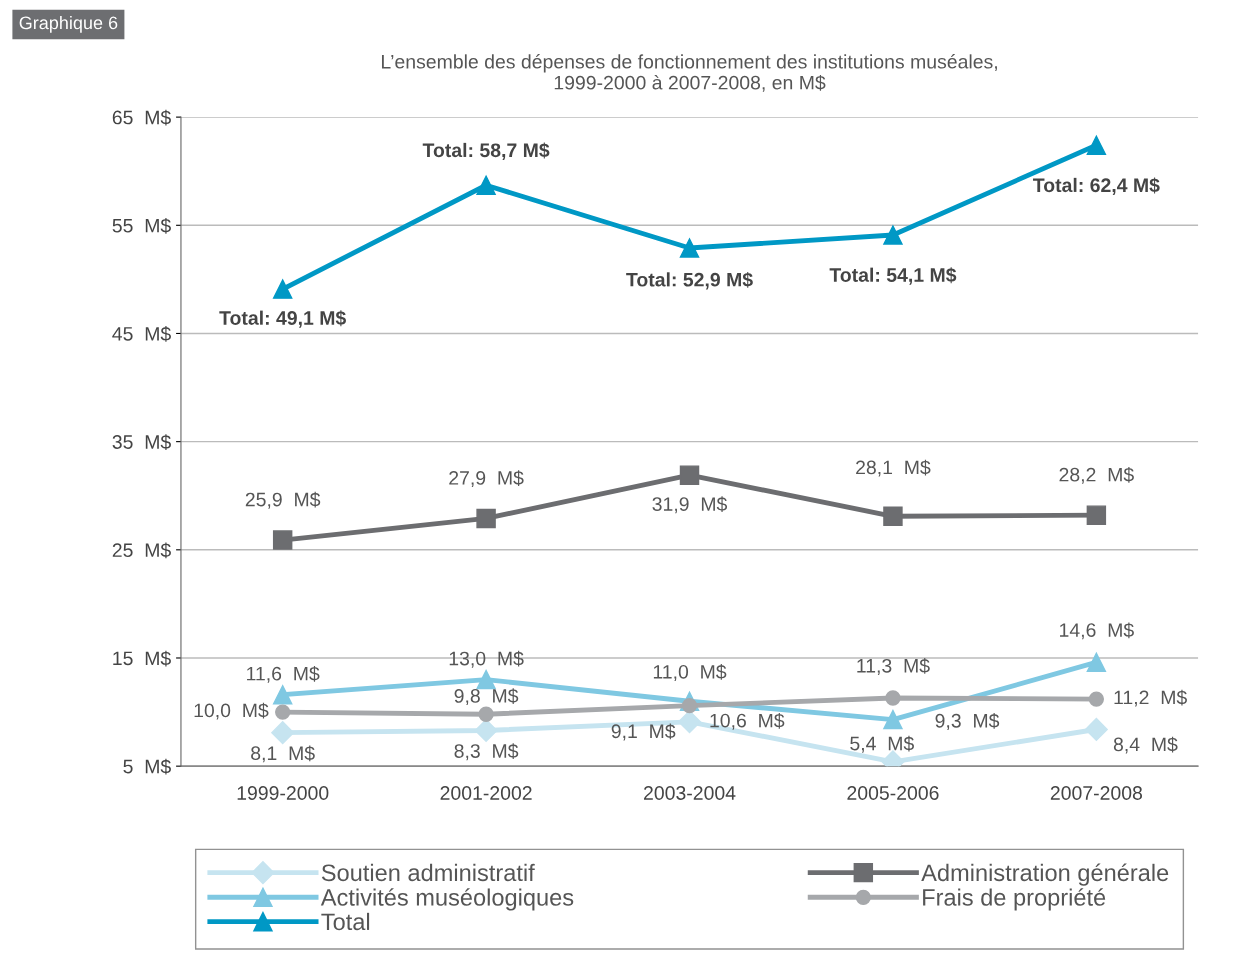 This screenshot has width=1248, height=976. What do you see at coordinates (141, 334) in the screenshot?
I see `y-tick-label: 45 M$` at bounding box center [141, 334].